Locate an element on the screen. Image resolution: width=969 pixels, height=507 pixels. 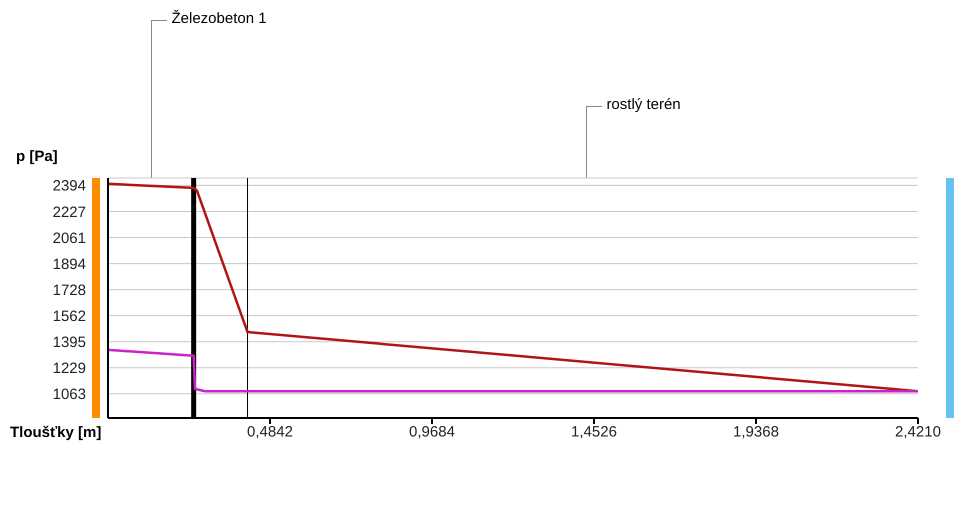
x-tick-label: 2,4210 is located at coordinates (918, 432).